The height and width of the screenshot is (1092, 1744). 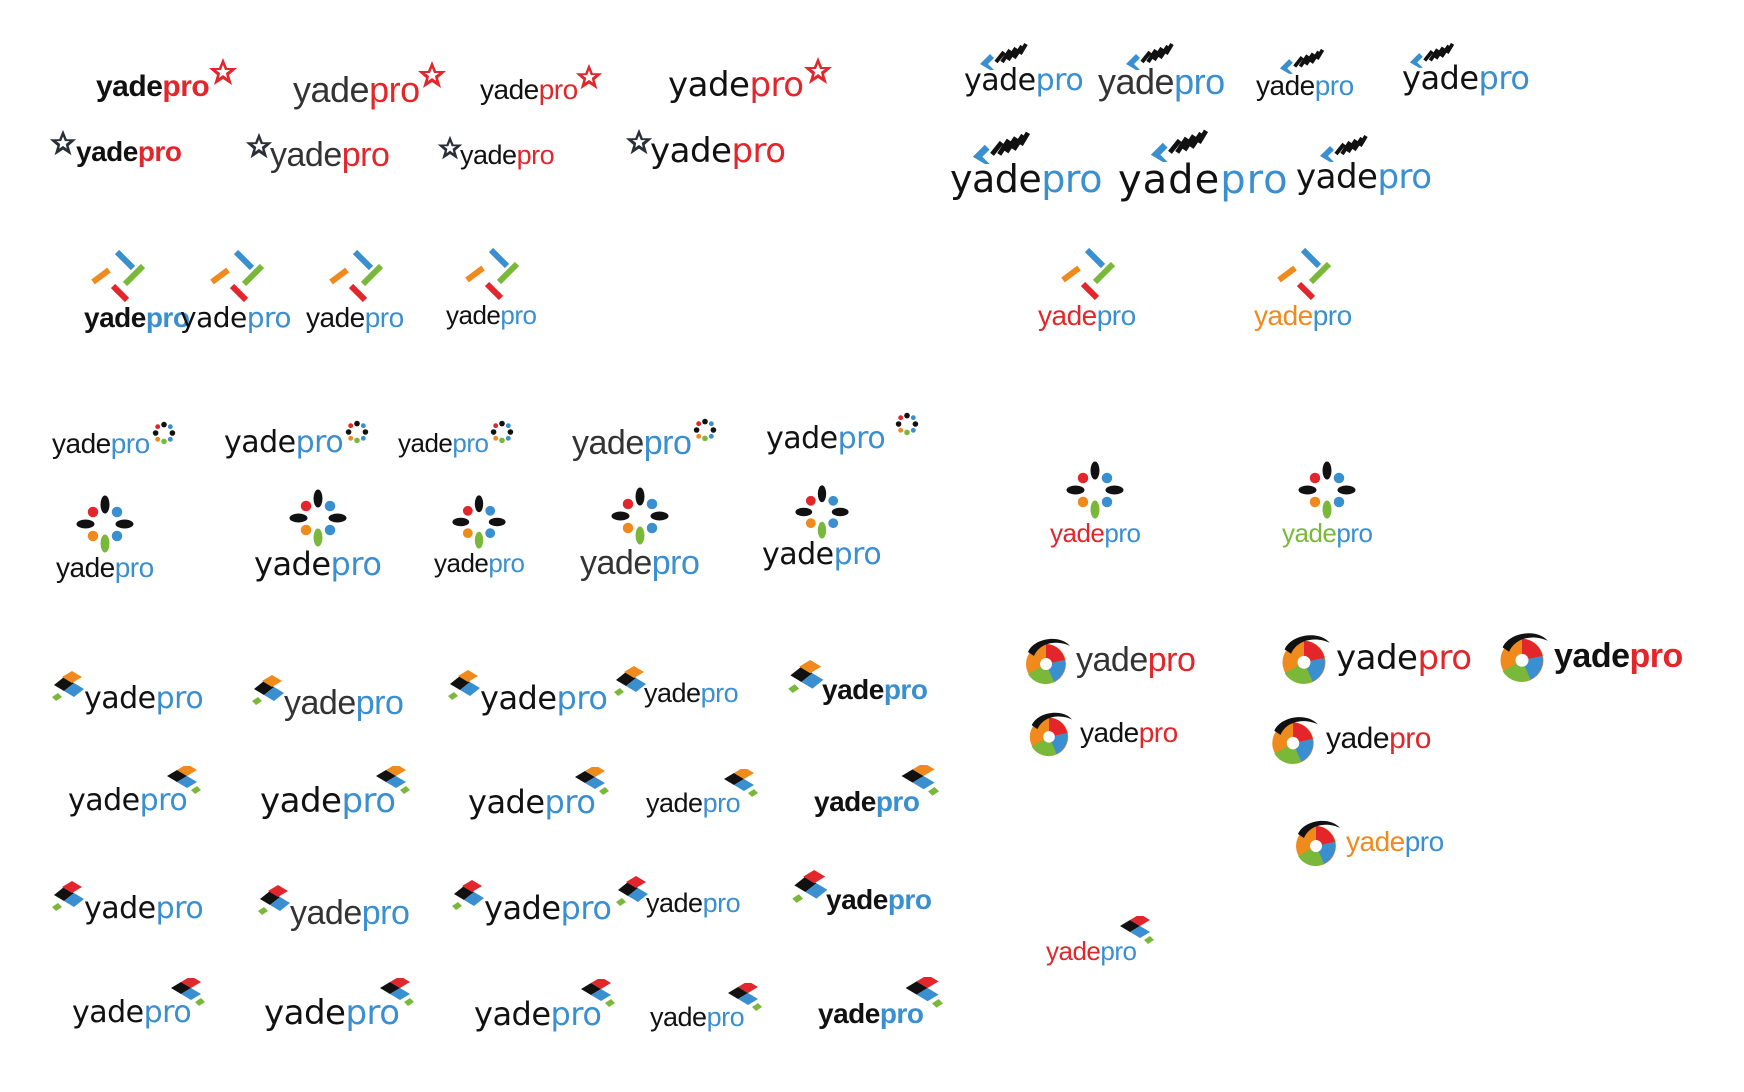 What do you see at coordinates (1095, 503) in the screenshot?
I see `logo-flower-stacked-6: yadepro` at bounding box center [1095, 503].